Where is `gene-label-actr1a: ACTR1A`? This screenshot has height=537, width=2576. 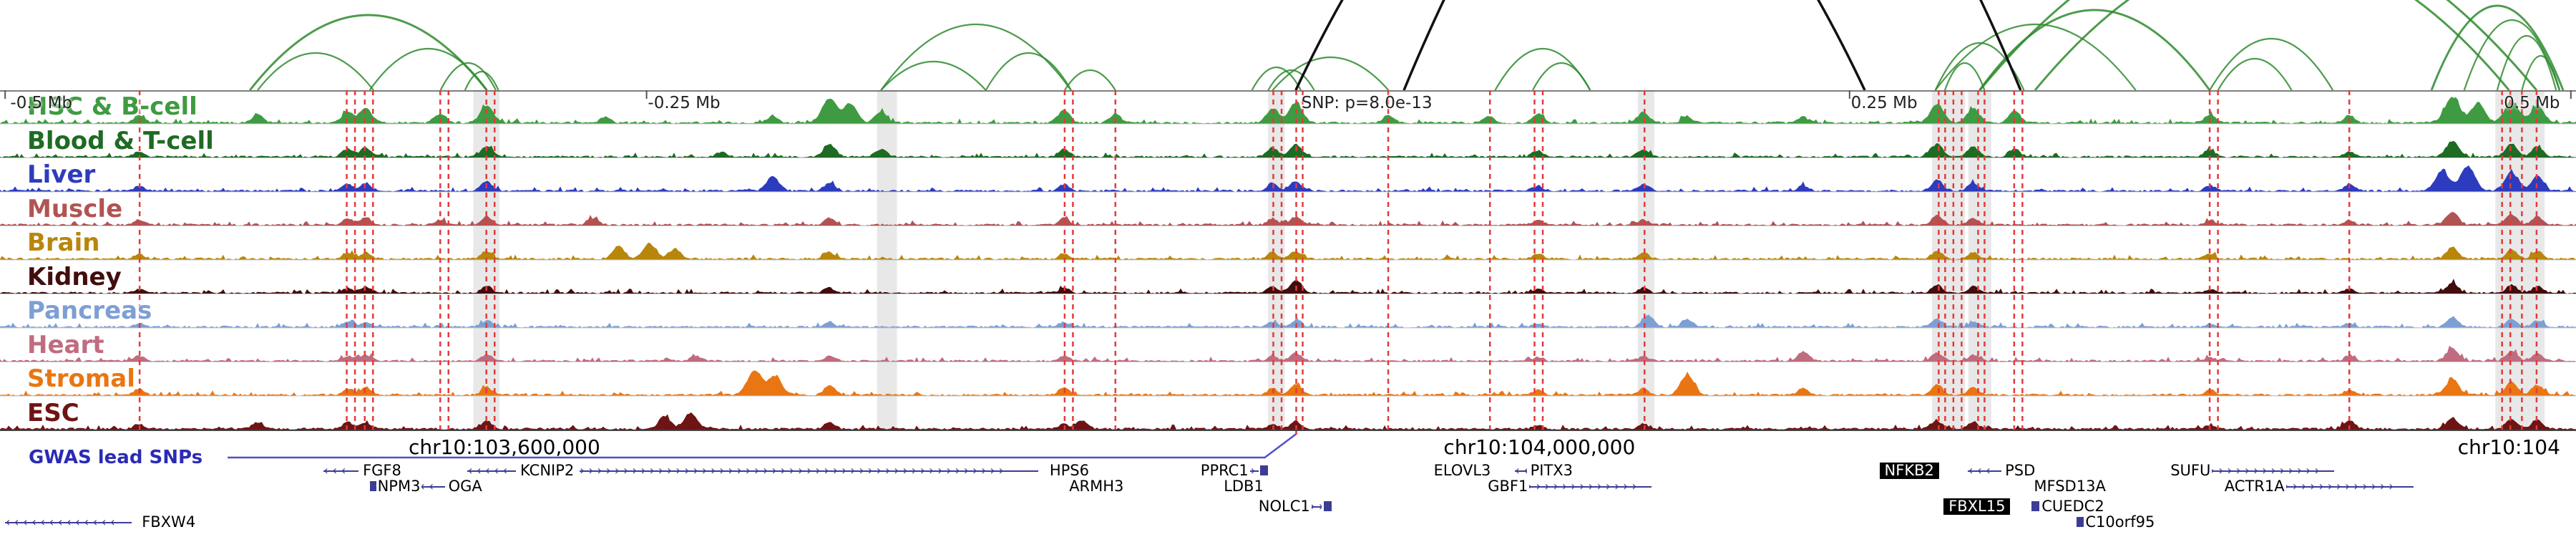
gene-label-actr1a: ACTR1A is located at coordinates (2254, 486).